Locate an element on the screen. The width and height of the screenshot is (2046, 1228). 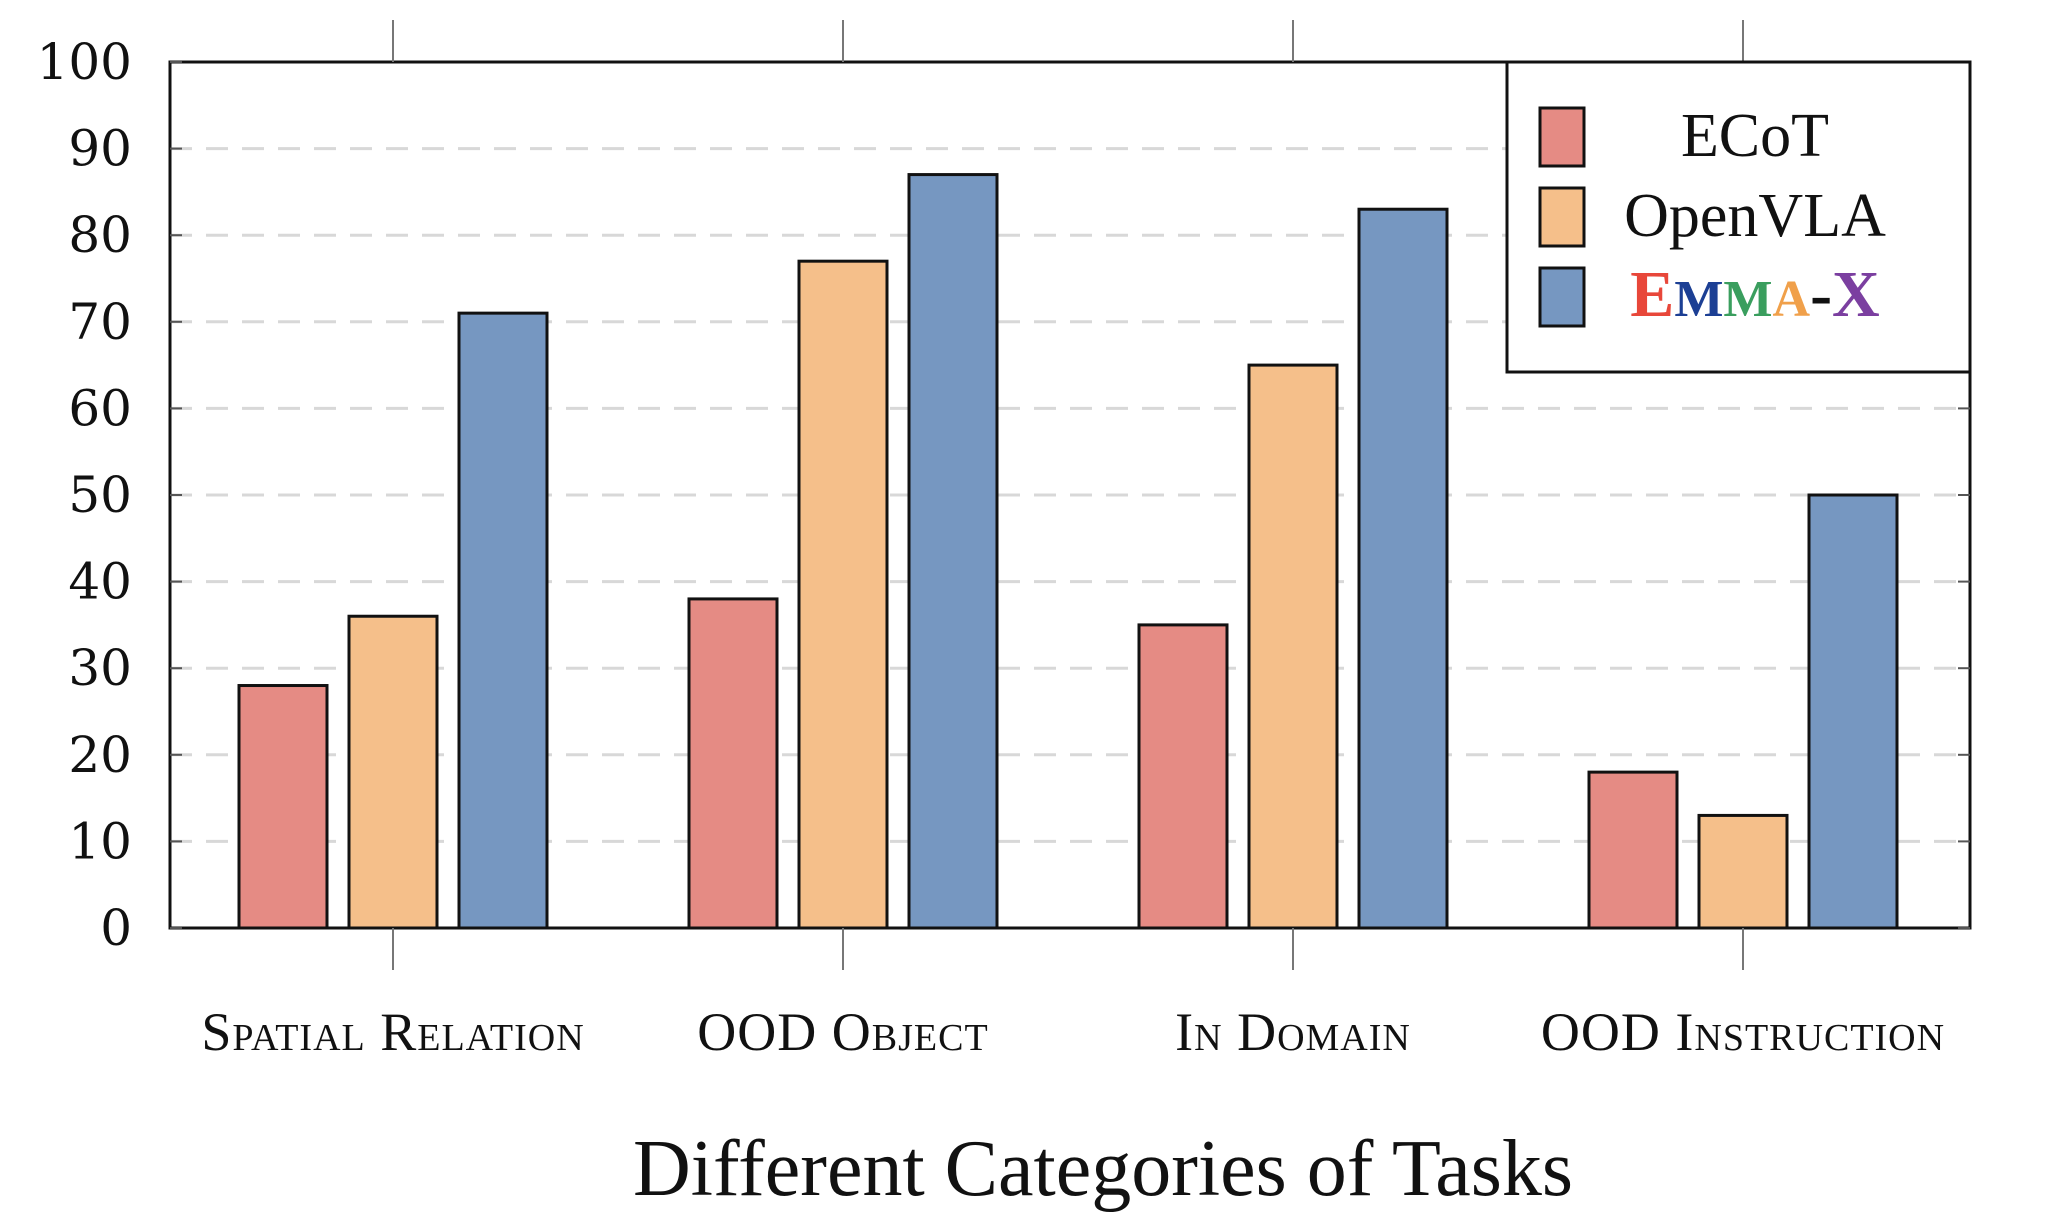
y-tick-label: 40 is located at coordinates (100, 582).